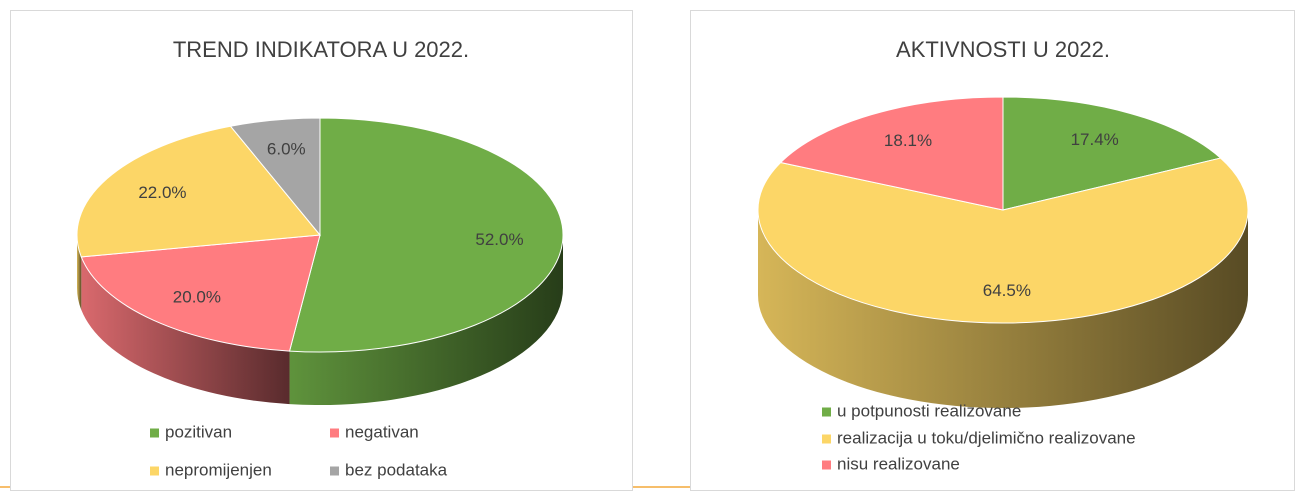  Describe the element at coordinates (1095, 139) in the screenshot. I see `data-label: 17.4%` at that location.